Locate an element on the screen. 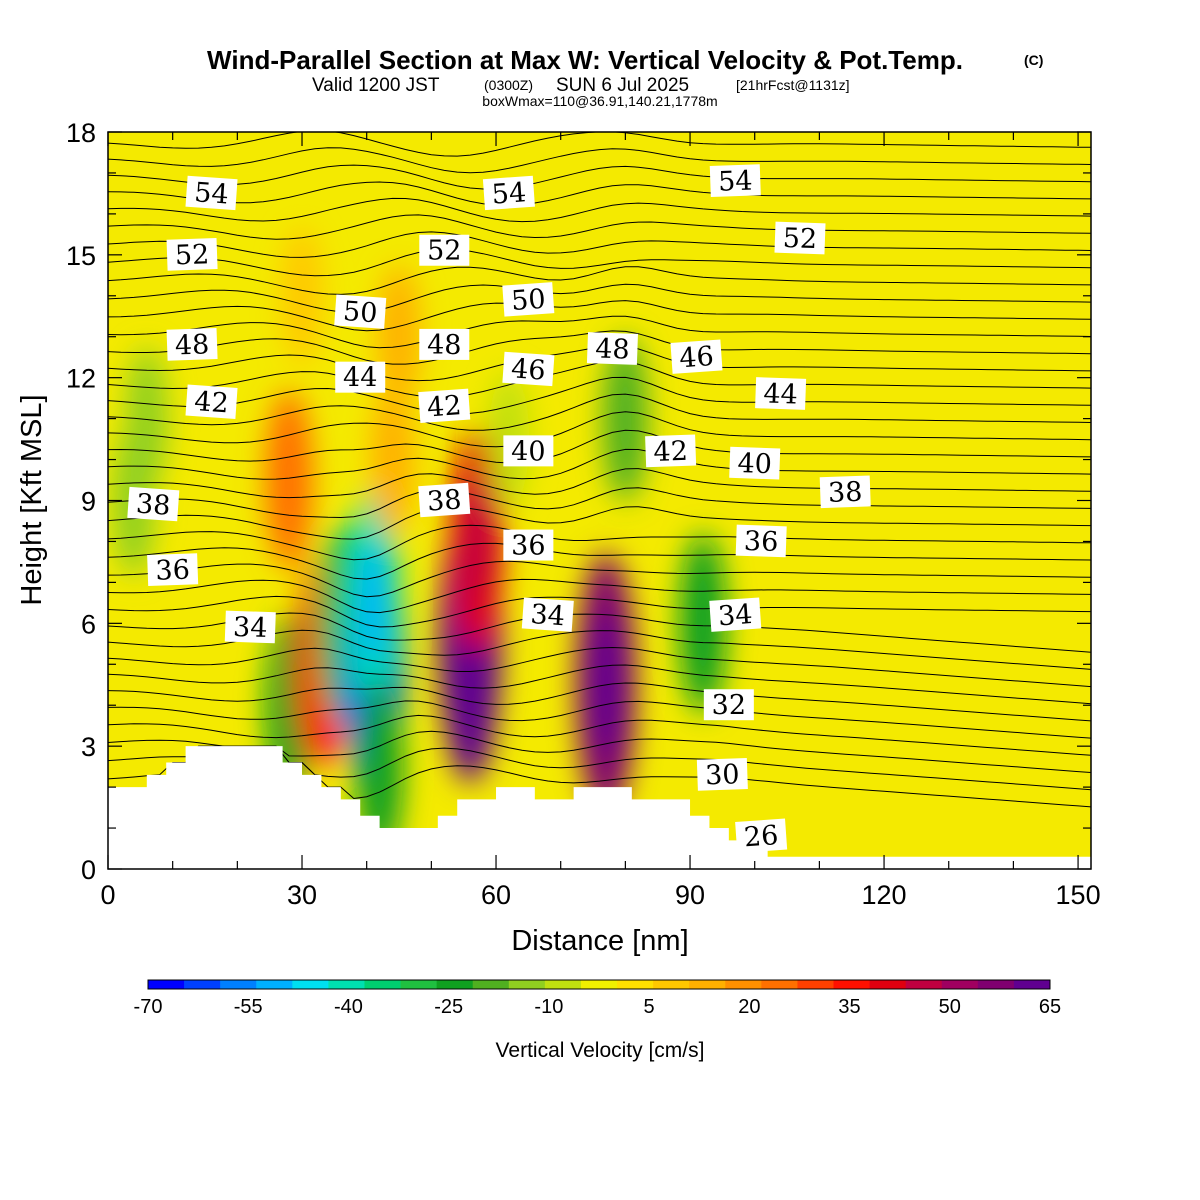  x-tick-label: 30 is located at coordinates (302, 895).